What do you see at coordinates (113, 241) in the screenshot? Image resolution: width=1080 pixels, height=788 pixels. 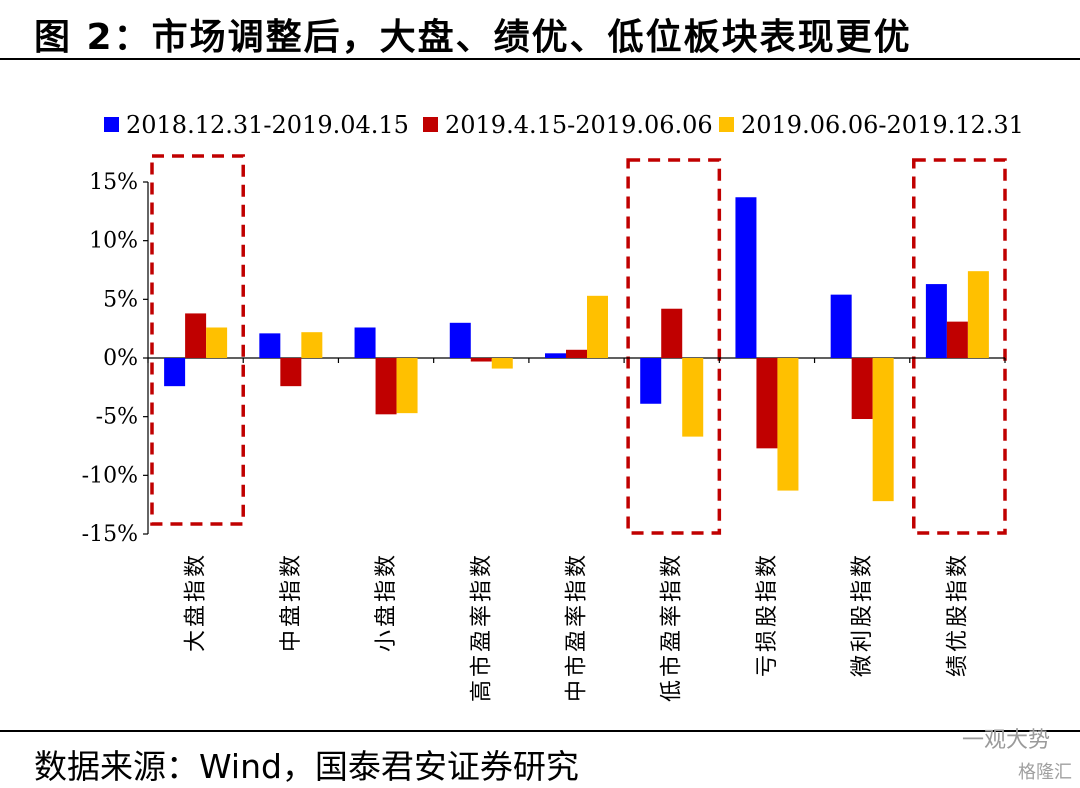 I see `y-tick-label: 10%` at bounding box center [113, 241].